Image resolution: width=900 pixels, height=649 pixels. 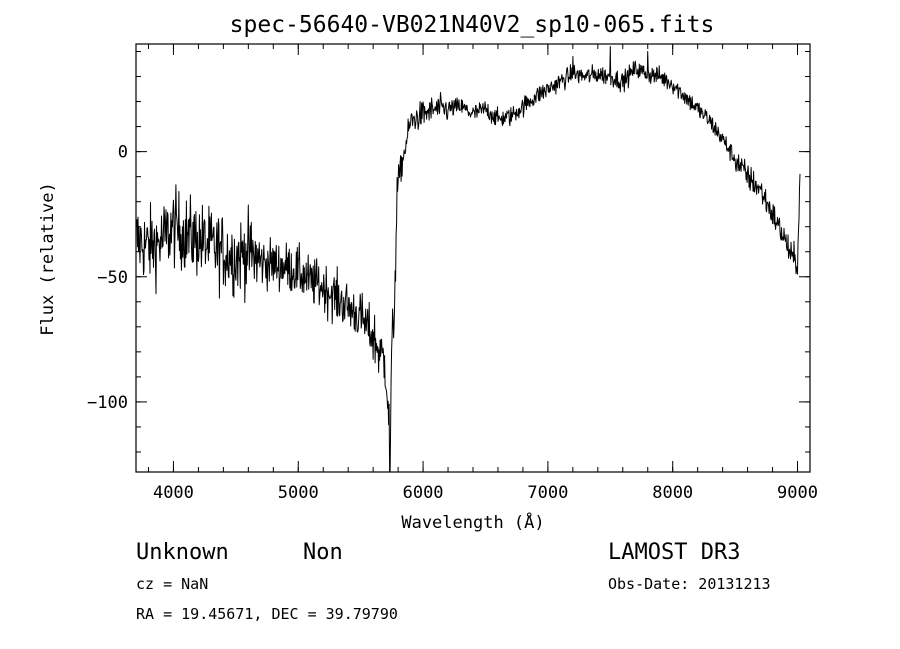 I want to click on coordinates-label: RA = 19.45671, DEC = 39.79790, so click(x=267, y=614).